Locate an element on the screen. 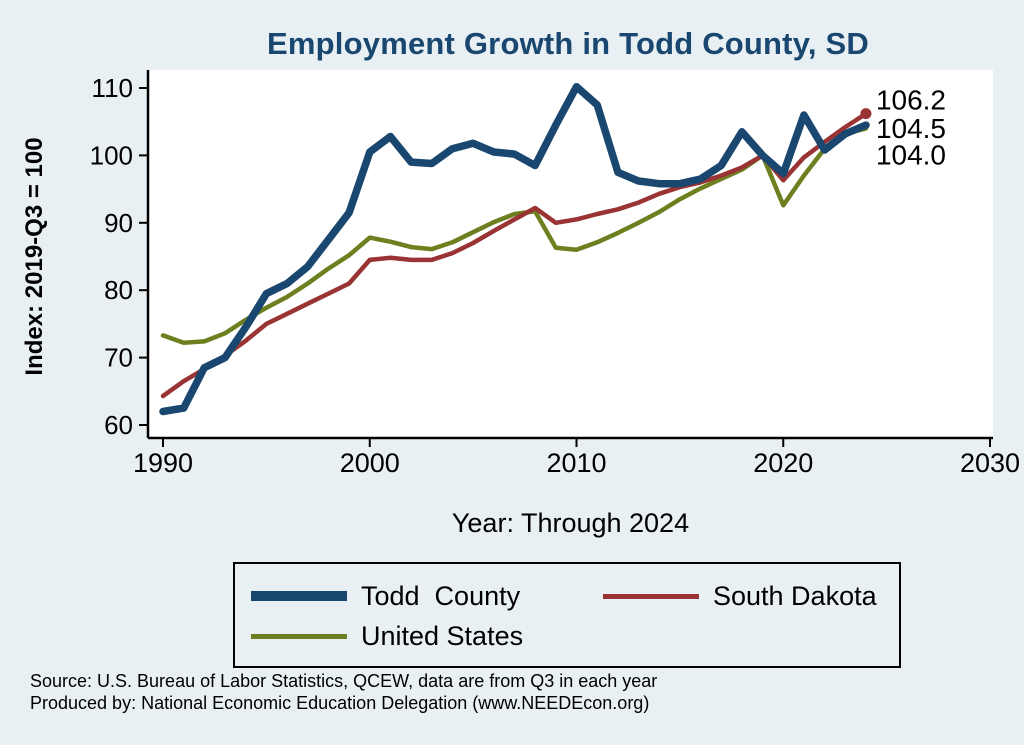 This screenshot has width=1024, height=745. legend-swatch-united-states-icon is located at coordinates (299, 636).